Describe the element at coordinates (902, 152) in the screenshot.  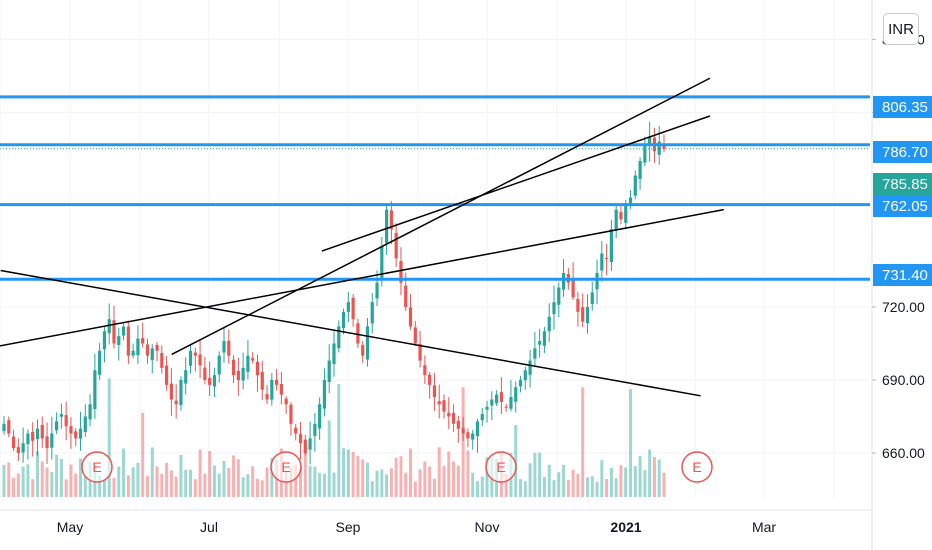
I see `price-tag` at that location.